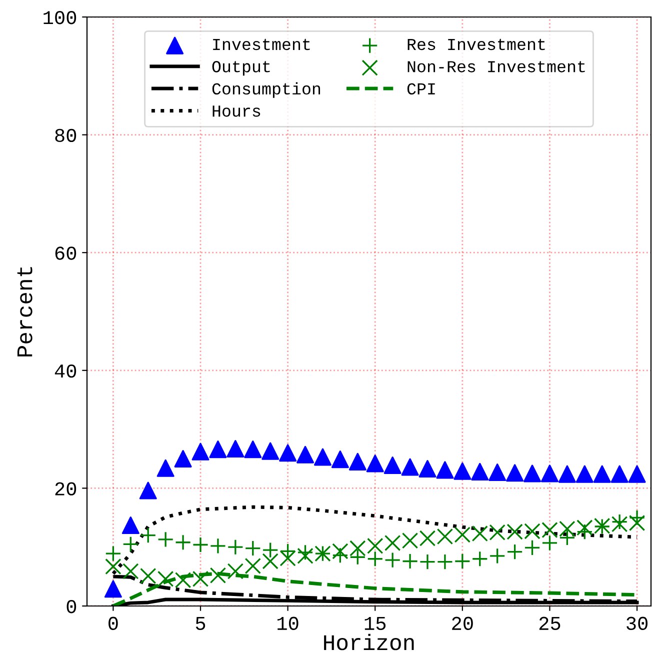 The height and width of the screenshot is (664, 654). I want to click on x-tick-label: 10, so click(288, 623).